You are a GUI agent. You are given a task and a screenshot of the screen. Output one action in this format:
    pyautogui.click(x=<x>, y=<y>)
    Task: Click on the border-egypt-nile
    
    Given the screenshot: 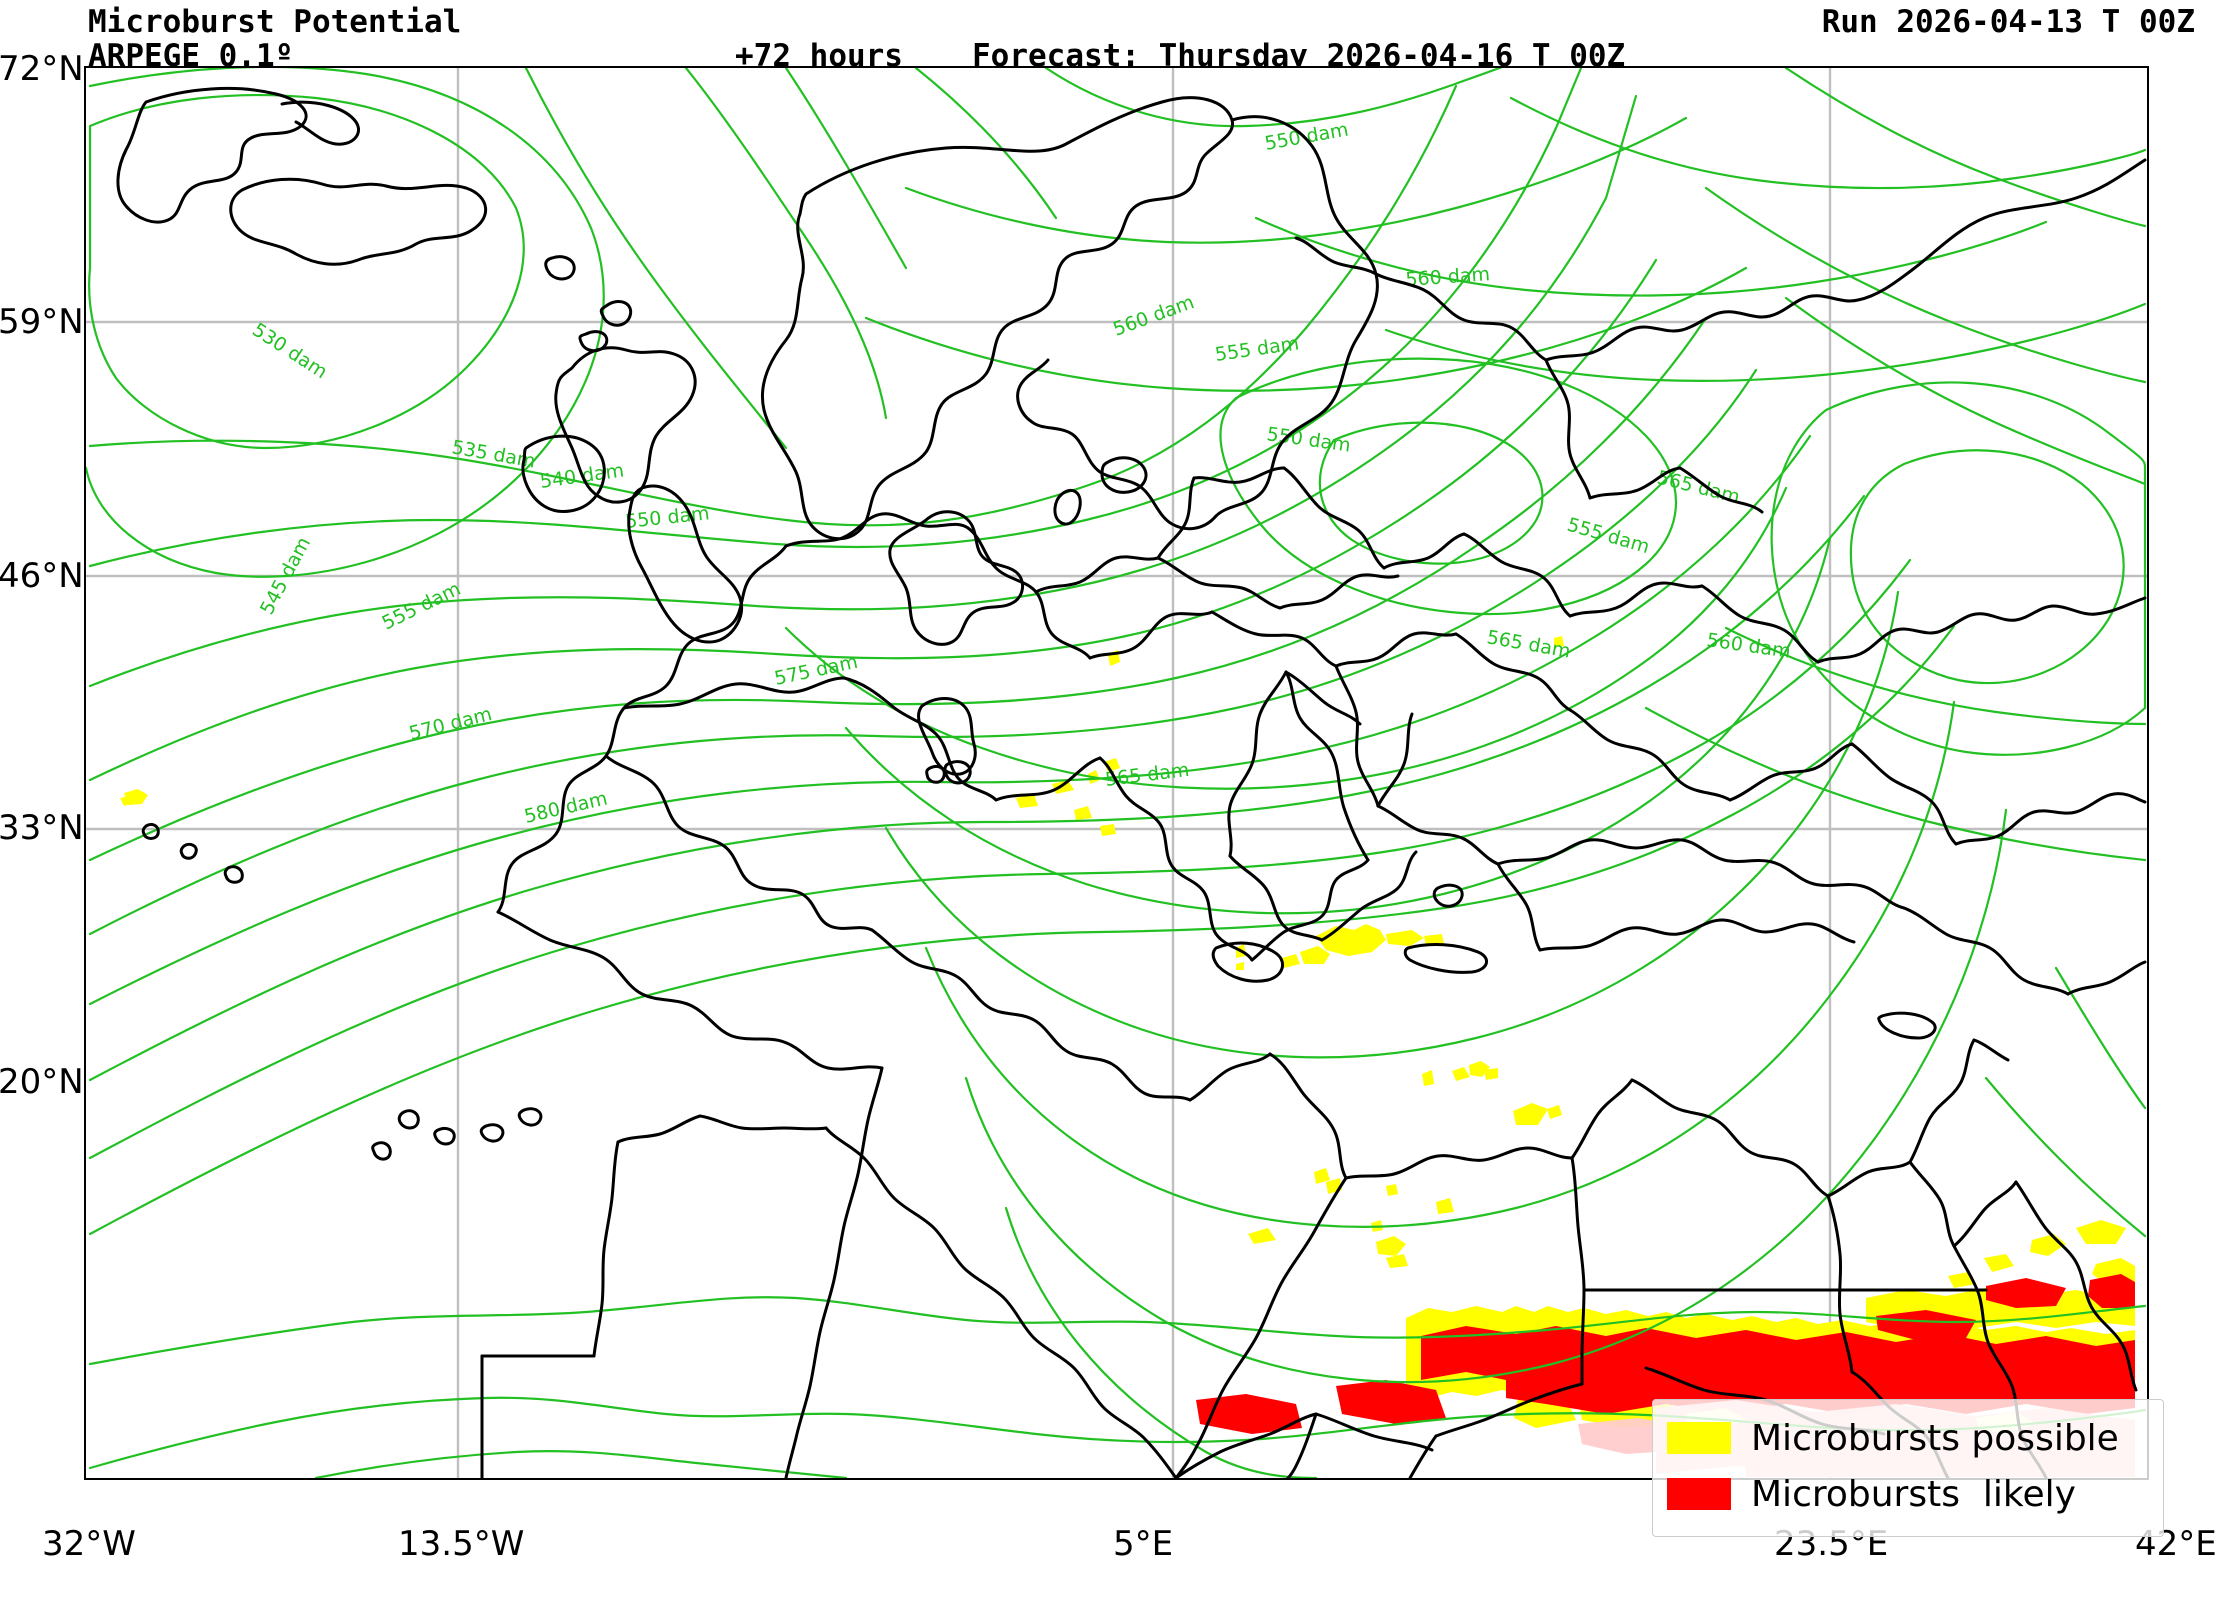 What is the action you would take?
    pyautogui.click(x=1840, y=1284)
    